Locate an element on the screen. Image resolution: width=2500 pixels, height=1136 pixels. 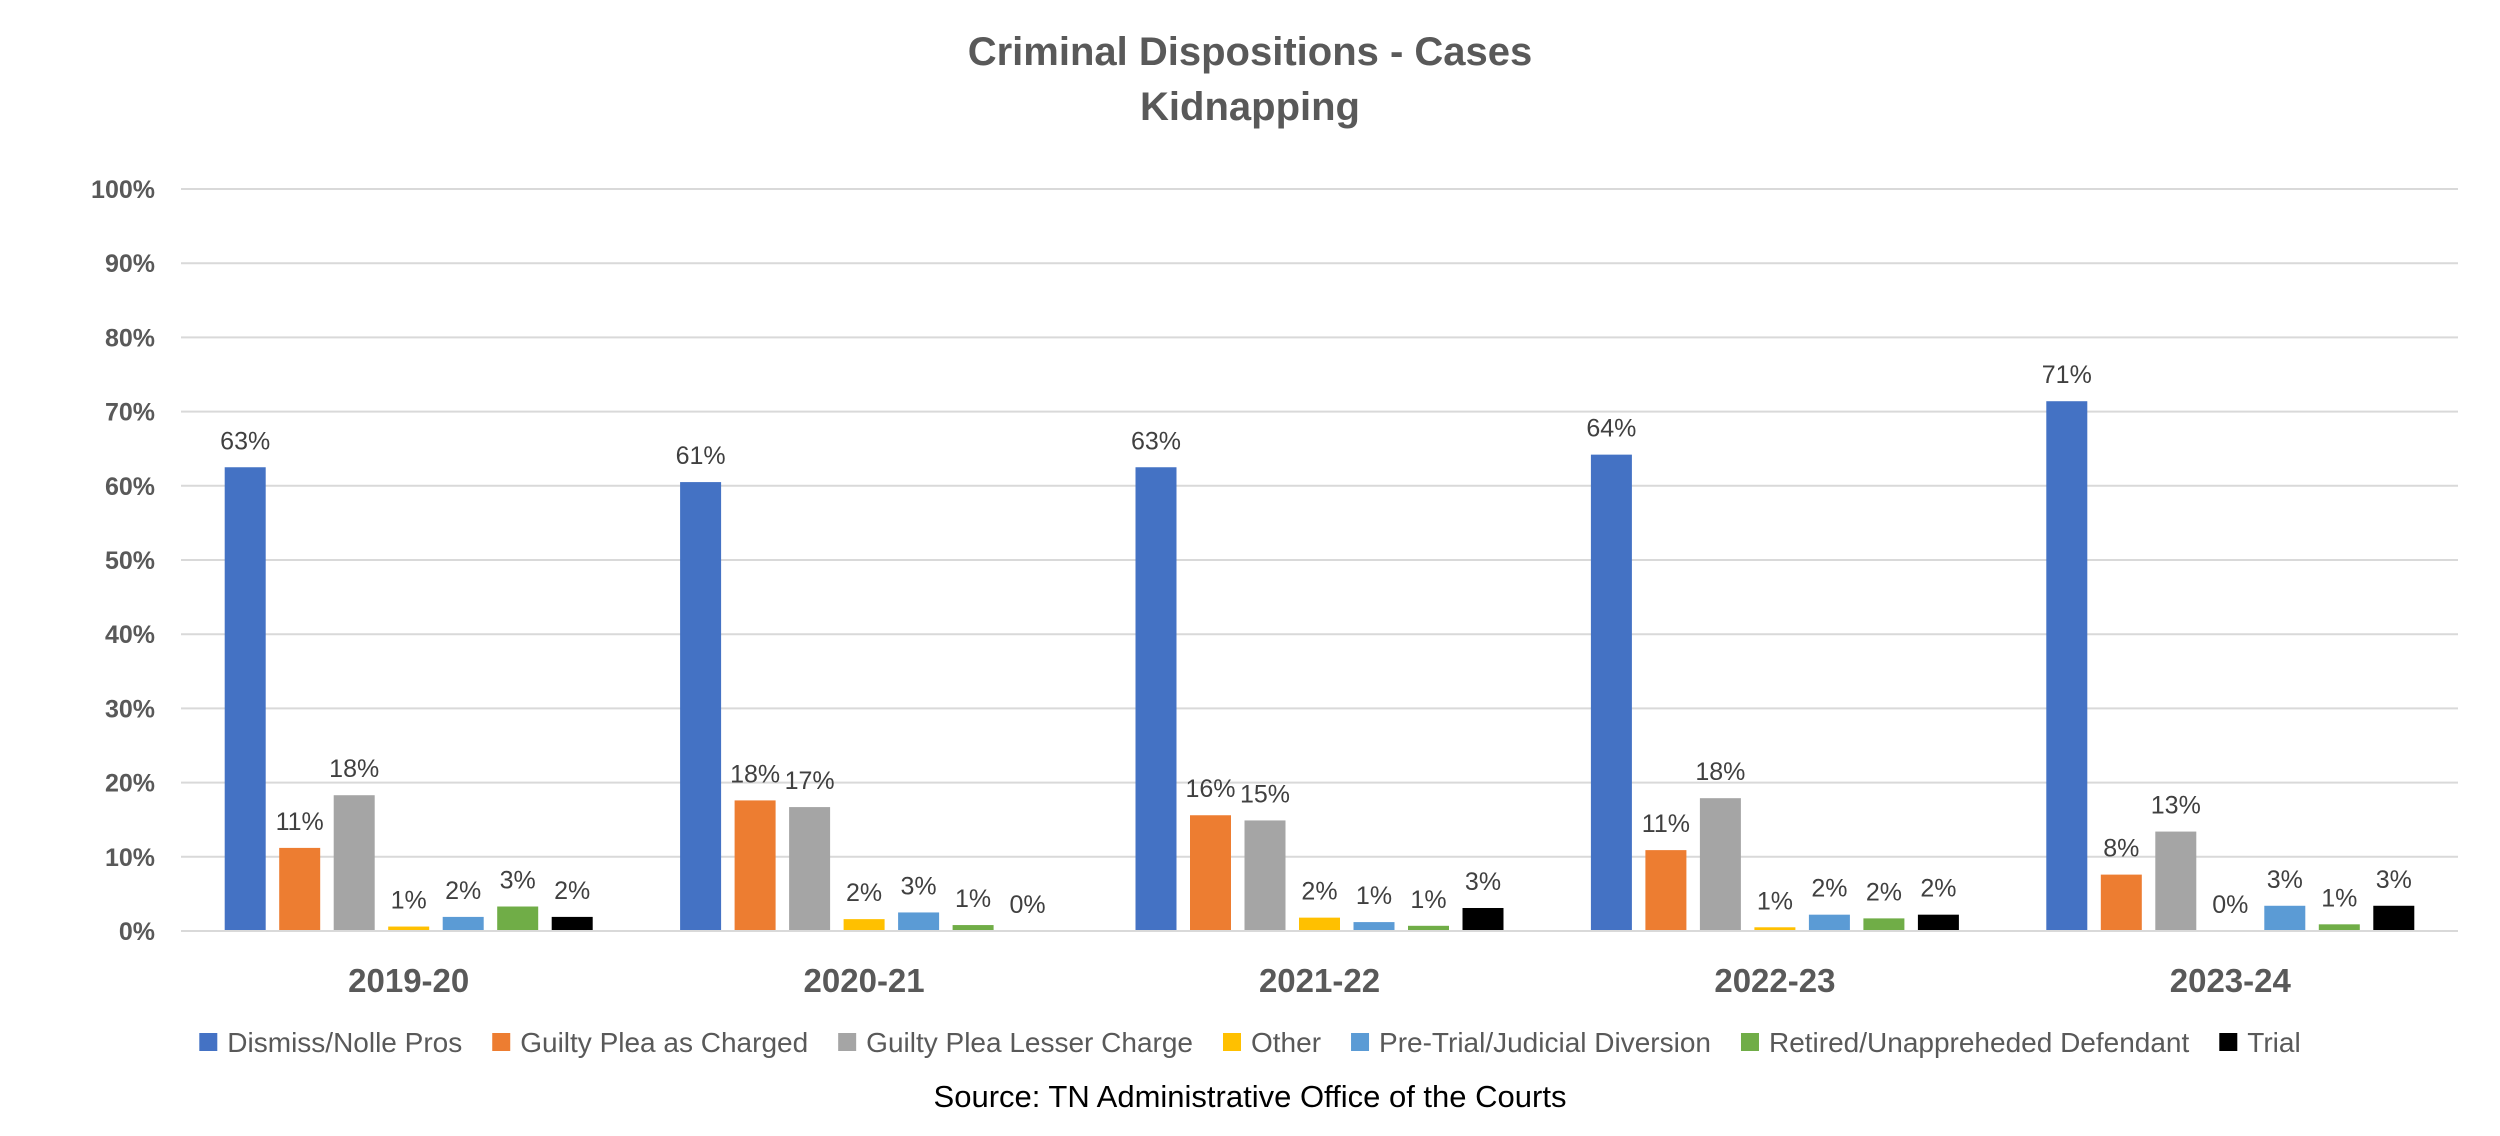
chart-title: Criminal Dispositions - Cases is located at coordinates (1250, 52).